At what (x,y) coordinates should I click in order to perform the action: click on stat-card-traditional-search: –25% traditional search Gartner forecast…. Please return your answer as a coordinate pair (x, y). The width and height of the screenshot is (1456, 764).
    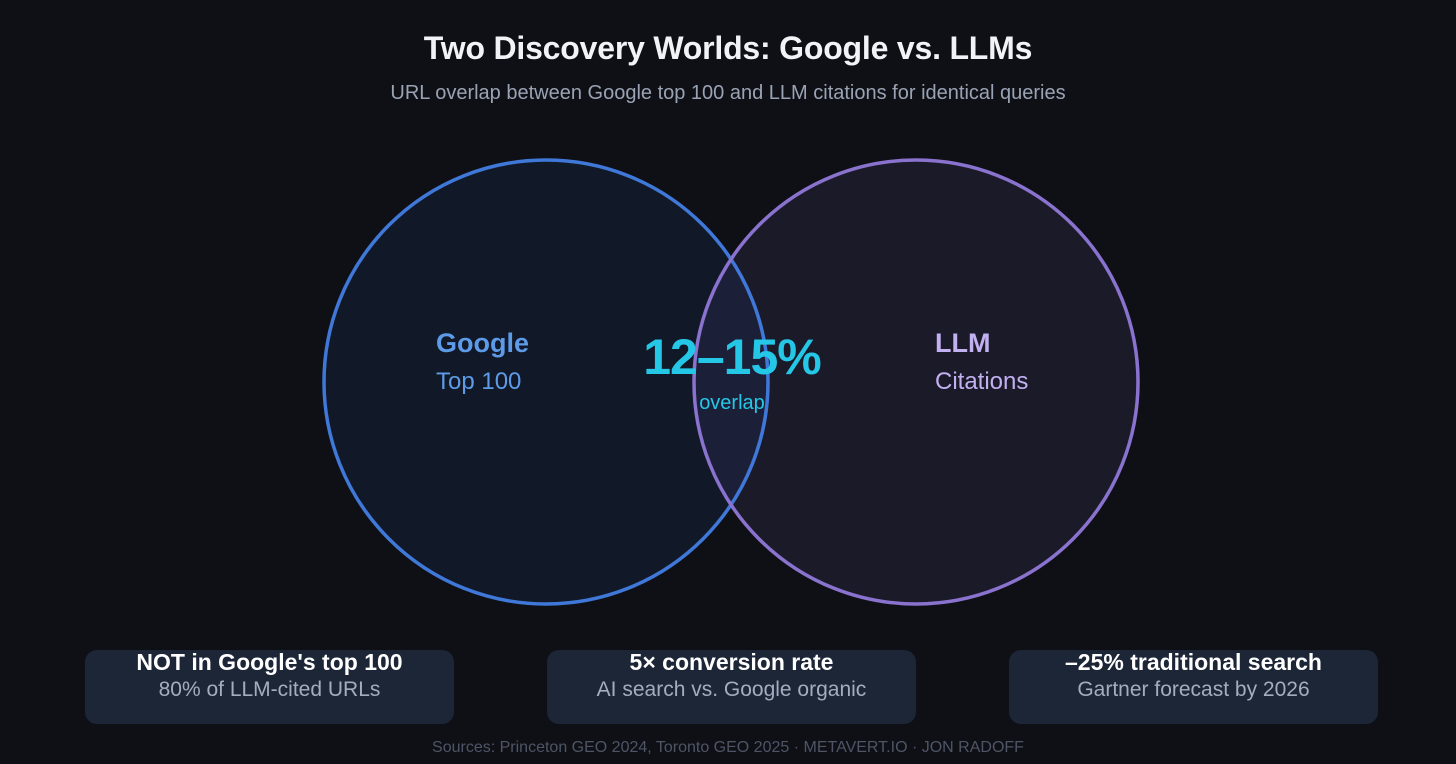
    Looking at the image, I should click on (1193, 687).